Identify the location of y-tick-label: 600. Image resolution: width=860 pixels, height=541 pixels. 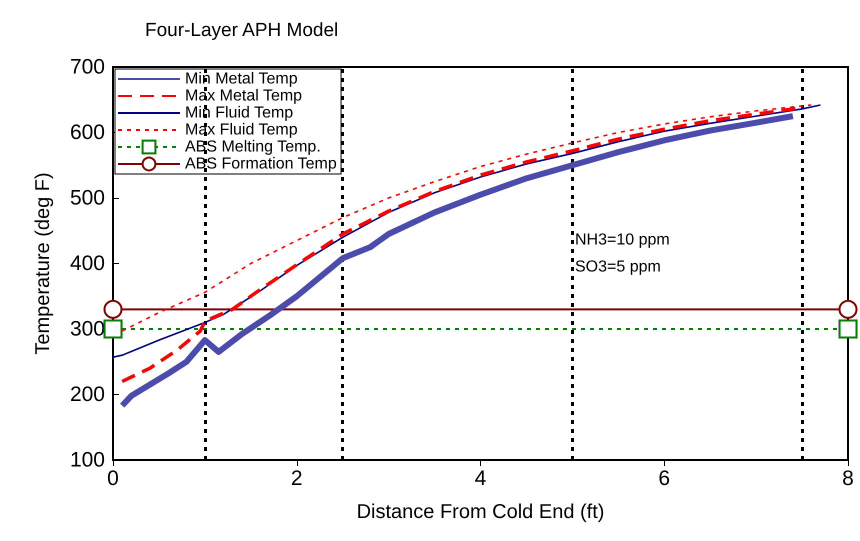
(87, 132).